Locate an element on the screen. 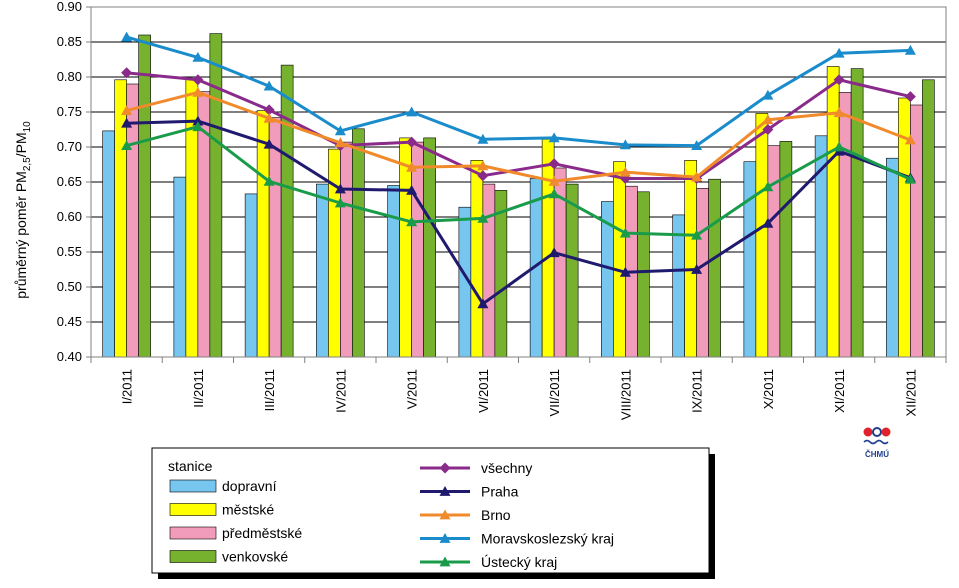 The width and height of the screenshot is (959, 588). y-tick-label-0.55: 0.55 is located at coordinates (69, 251).